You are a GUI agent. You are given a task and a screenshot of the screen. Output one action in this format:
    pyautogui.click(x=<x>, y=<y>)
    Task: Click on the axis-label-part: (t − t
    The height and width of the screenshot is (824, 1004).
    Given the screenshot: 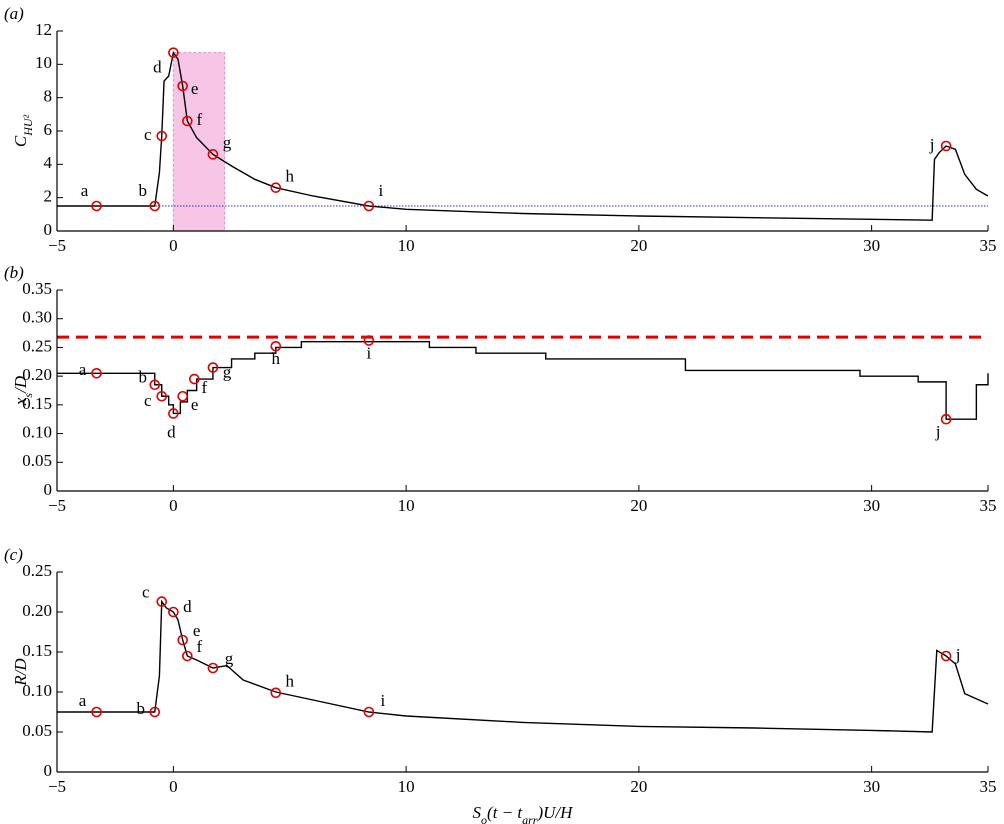 What is the action you would take?
    pyautogui.click(x=505, y=812)
    